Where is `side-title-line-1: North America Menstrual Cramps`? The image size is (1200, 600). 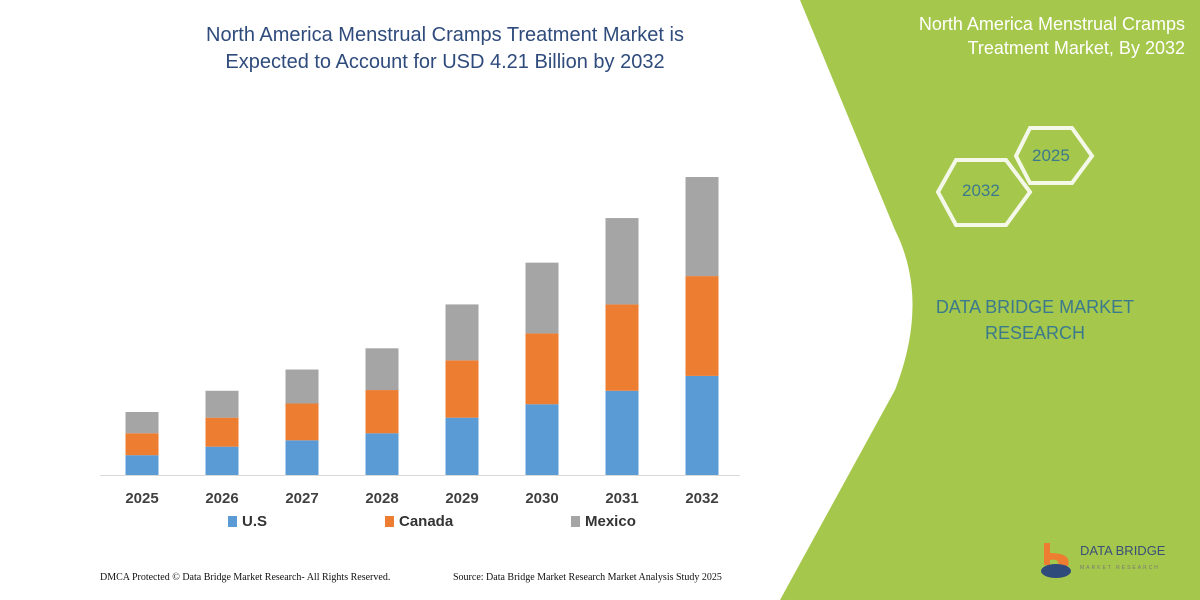 side-title-line-1: North America Menstrual Cramps is located at coordinates (1051, 24).